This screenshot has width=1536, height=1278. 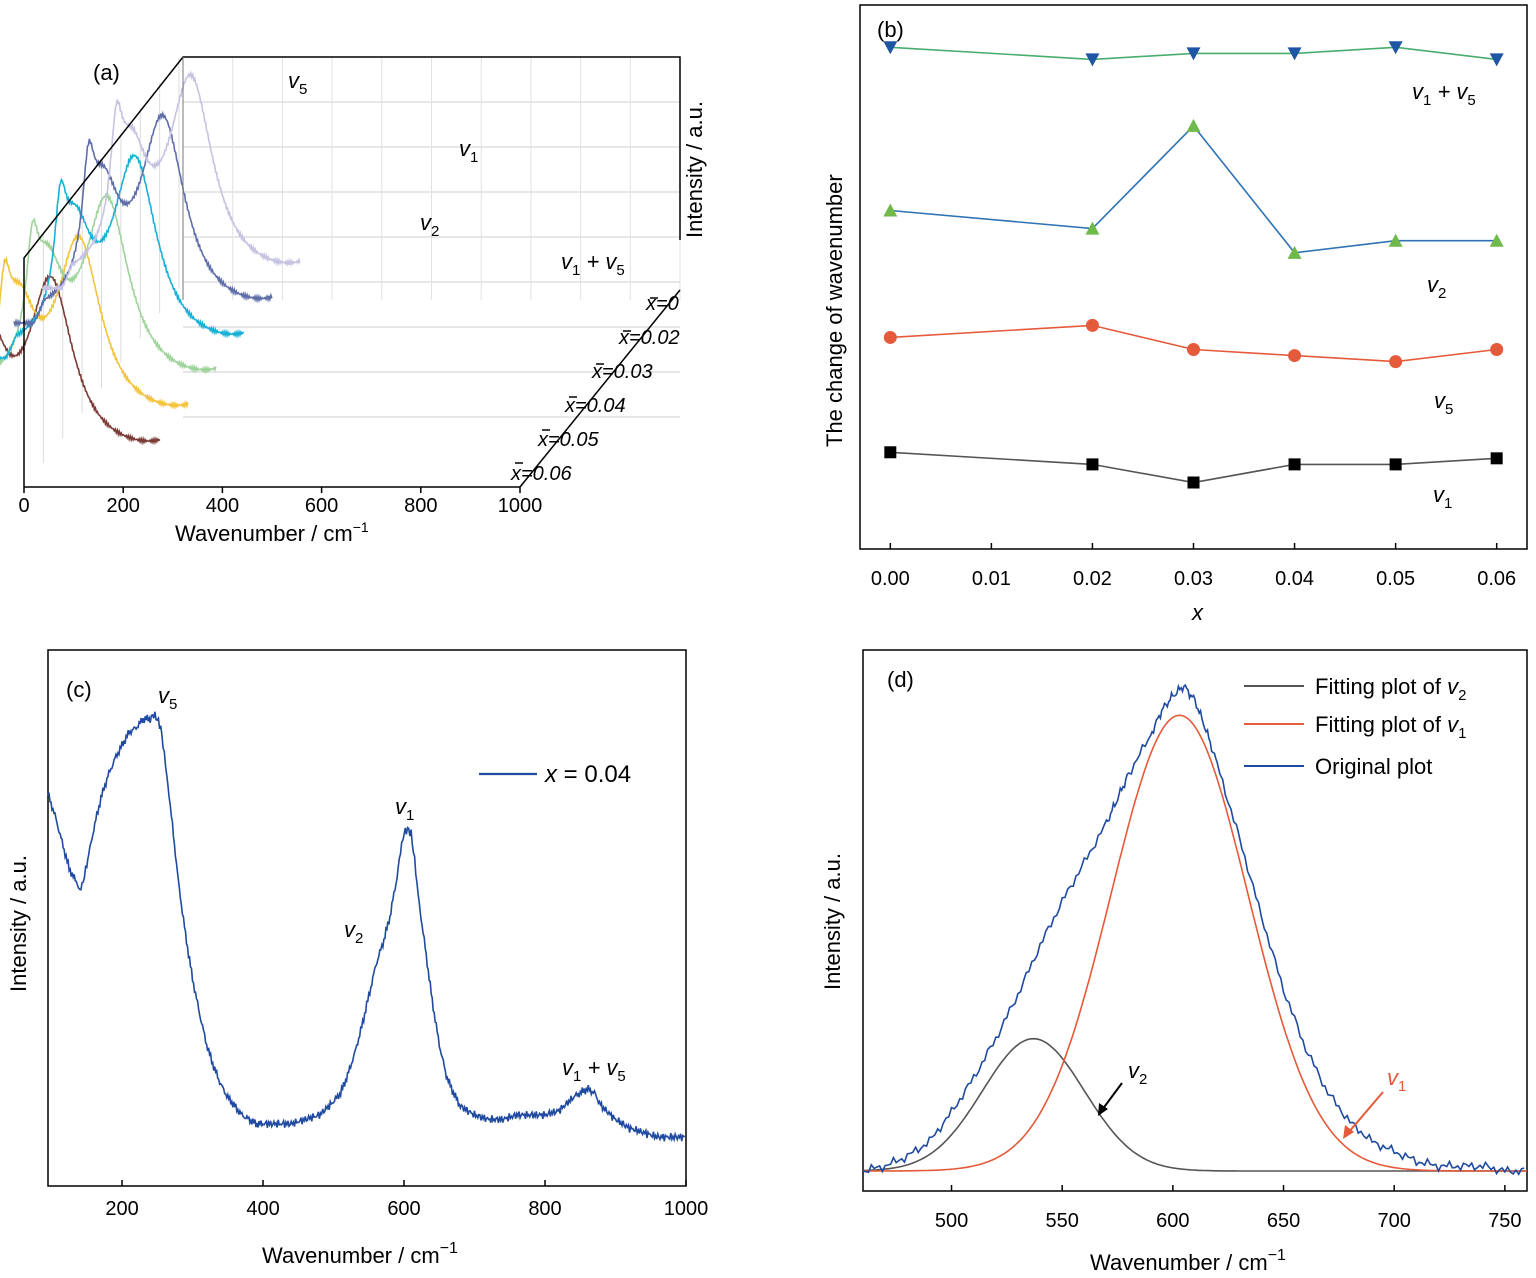 What do you see at coordinates (23, 506) in the screenshot?
I see `panel-a-x-tick-label: 0` at bounding box center [23, 506].